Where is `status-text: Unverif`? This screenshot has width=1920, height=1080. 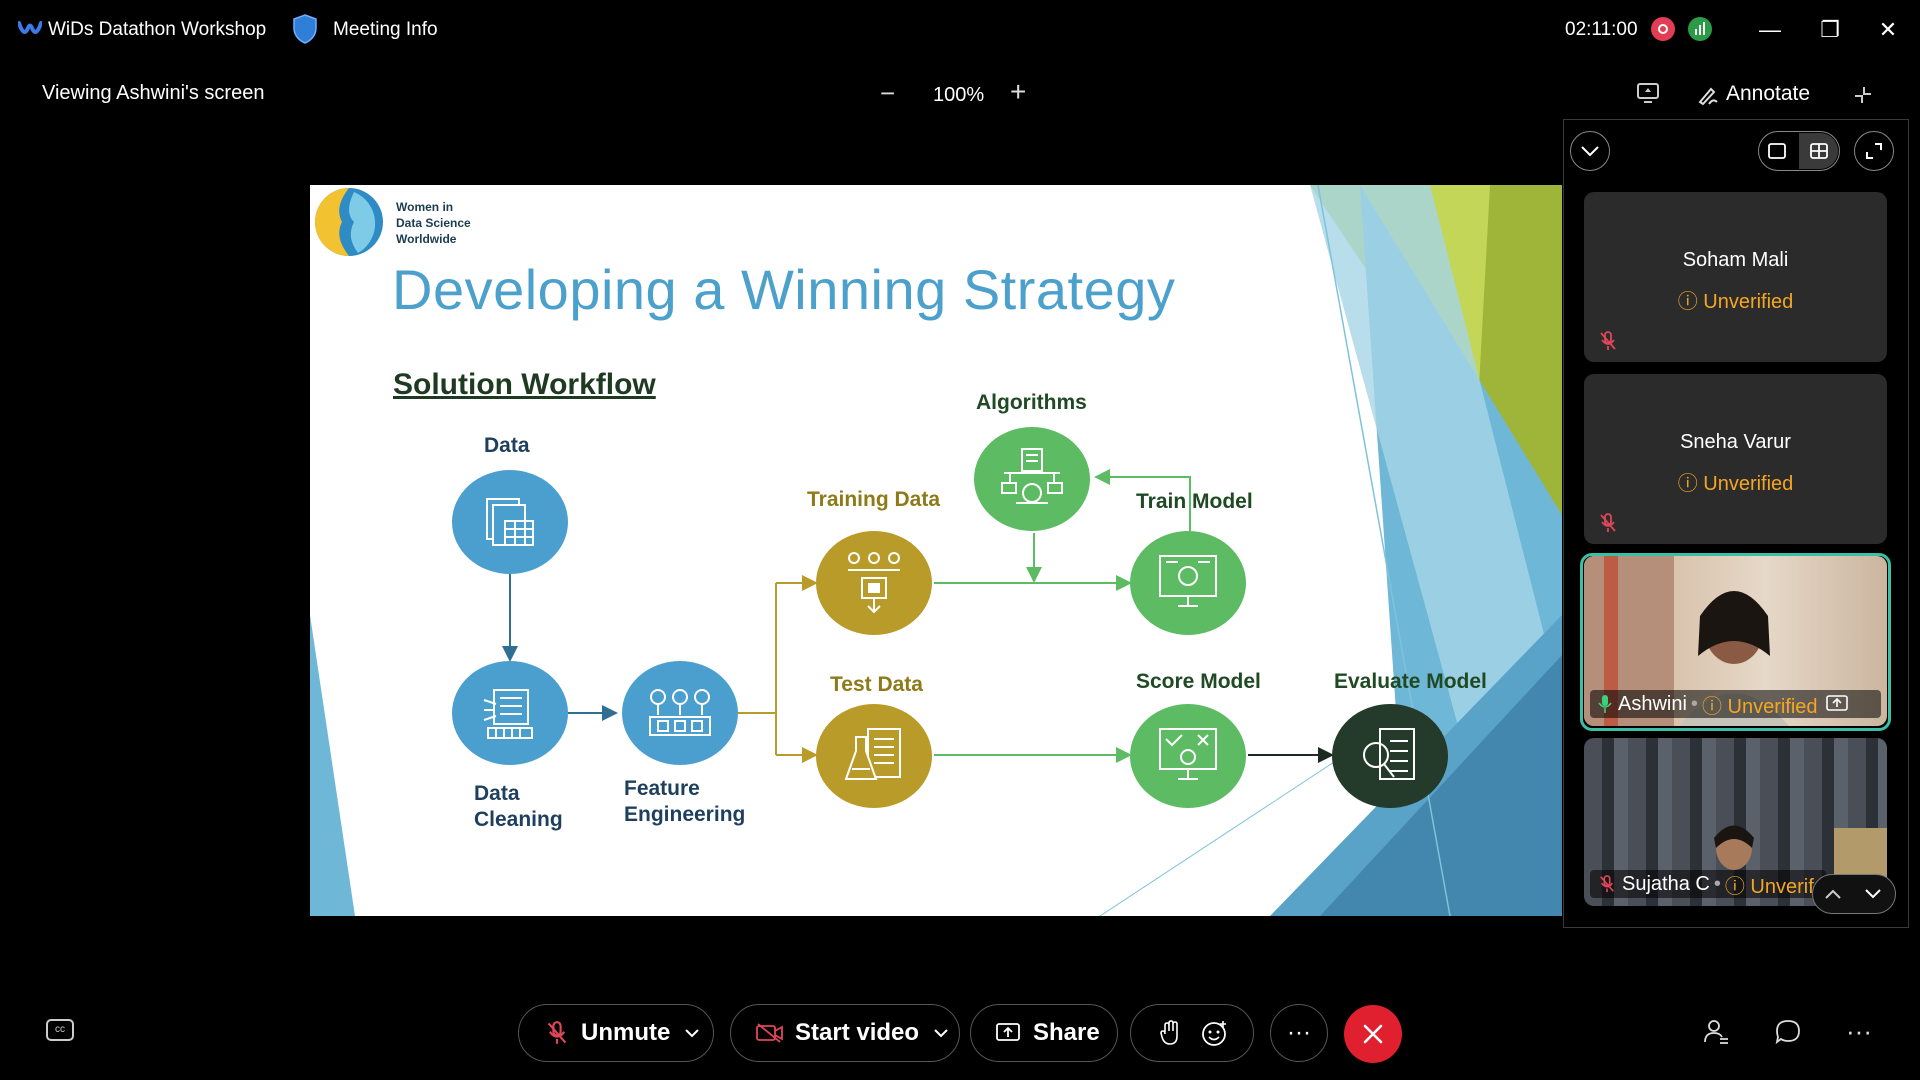 status-text: Unverif is located at coordinates (1782, 886).